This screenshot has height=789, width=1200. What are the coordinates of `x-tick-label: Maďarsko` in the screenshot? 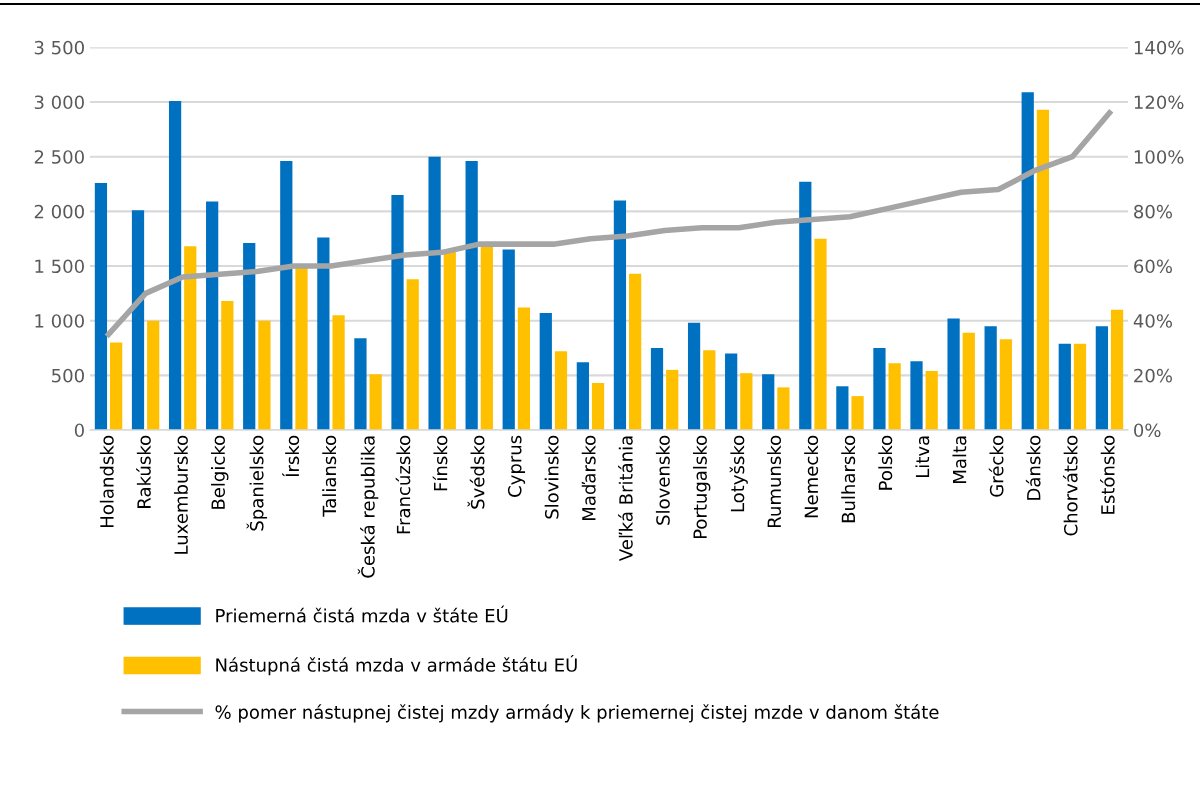 It's located at (588, 477).